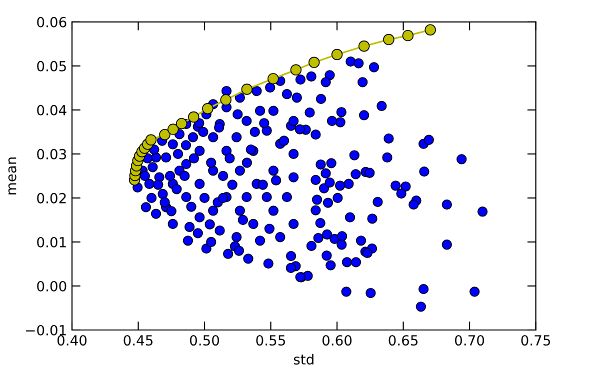  What do you see at coordinates (535, 340) in the screenshot?
I see `x-tick-label: 0.75` at bounding box center [535, 340].